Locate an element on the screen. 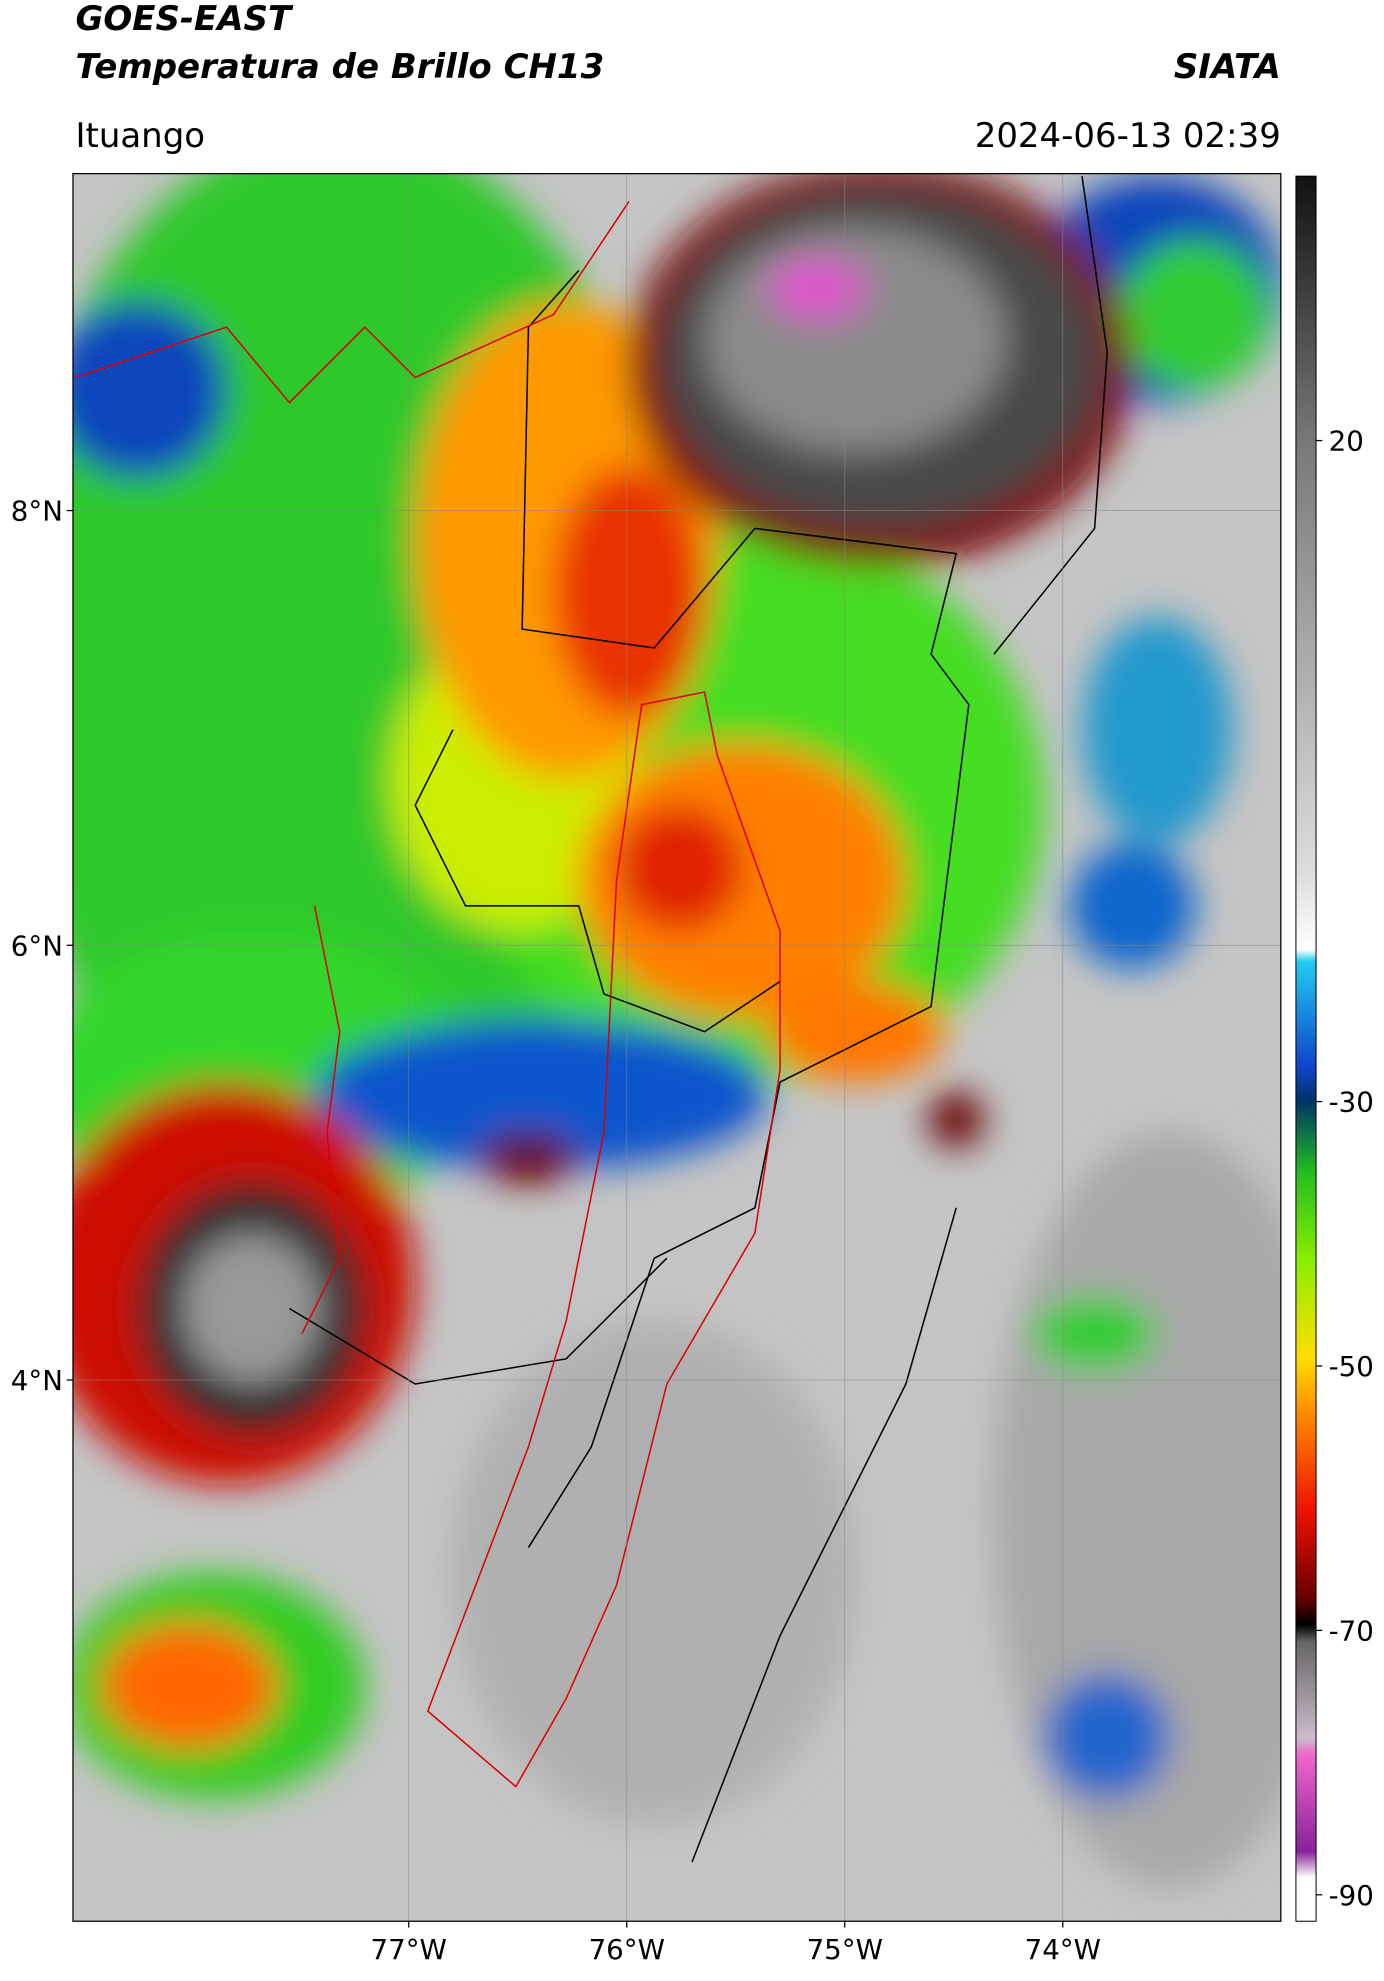  subtitle: Temperatura de Brillo CH13 is located at coordinates (339, 67).